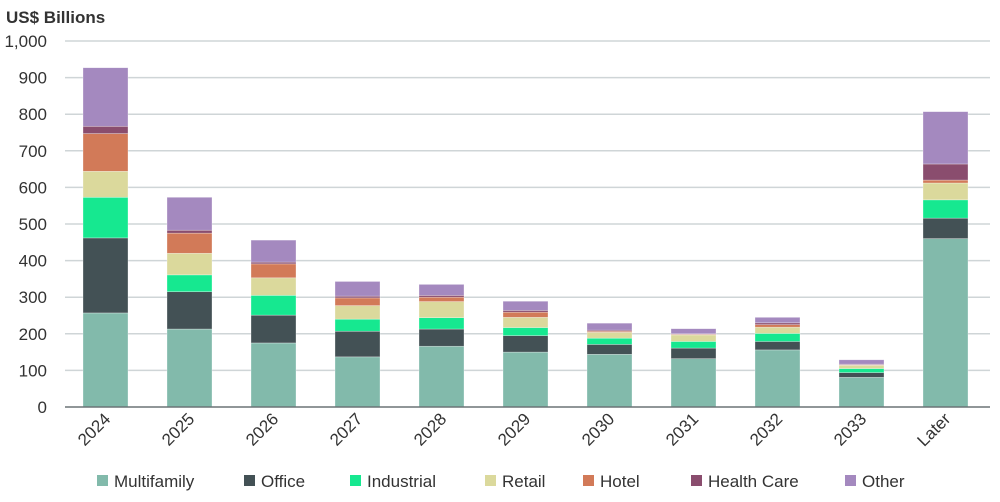 This screenshot has width=1000, height=502. What do you see at coordinates (682, 429) in the screenshot?
I see `x-tick-label: 2031` at bounding box center [682, 429].